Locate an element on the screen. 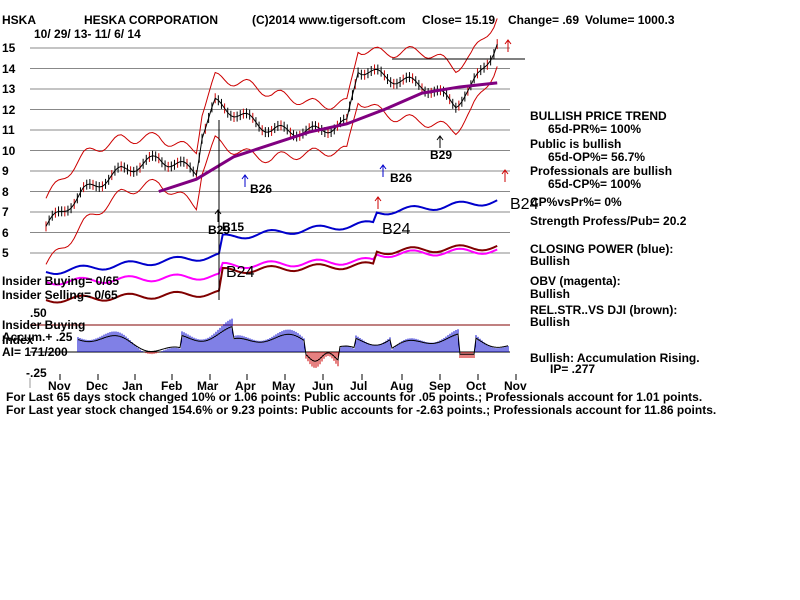 Image resolution: width=800 pixels, height=600 pixels. ip-label: IP= .277 is located at coordinates (573, 369).